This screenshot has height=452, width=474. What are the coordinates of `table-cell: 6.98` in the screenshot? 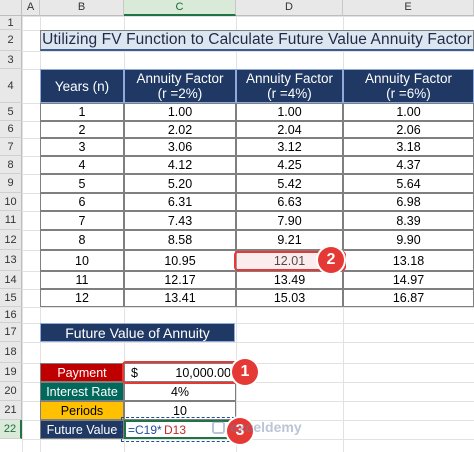 It's located at (408, 202).